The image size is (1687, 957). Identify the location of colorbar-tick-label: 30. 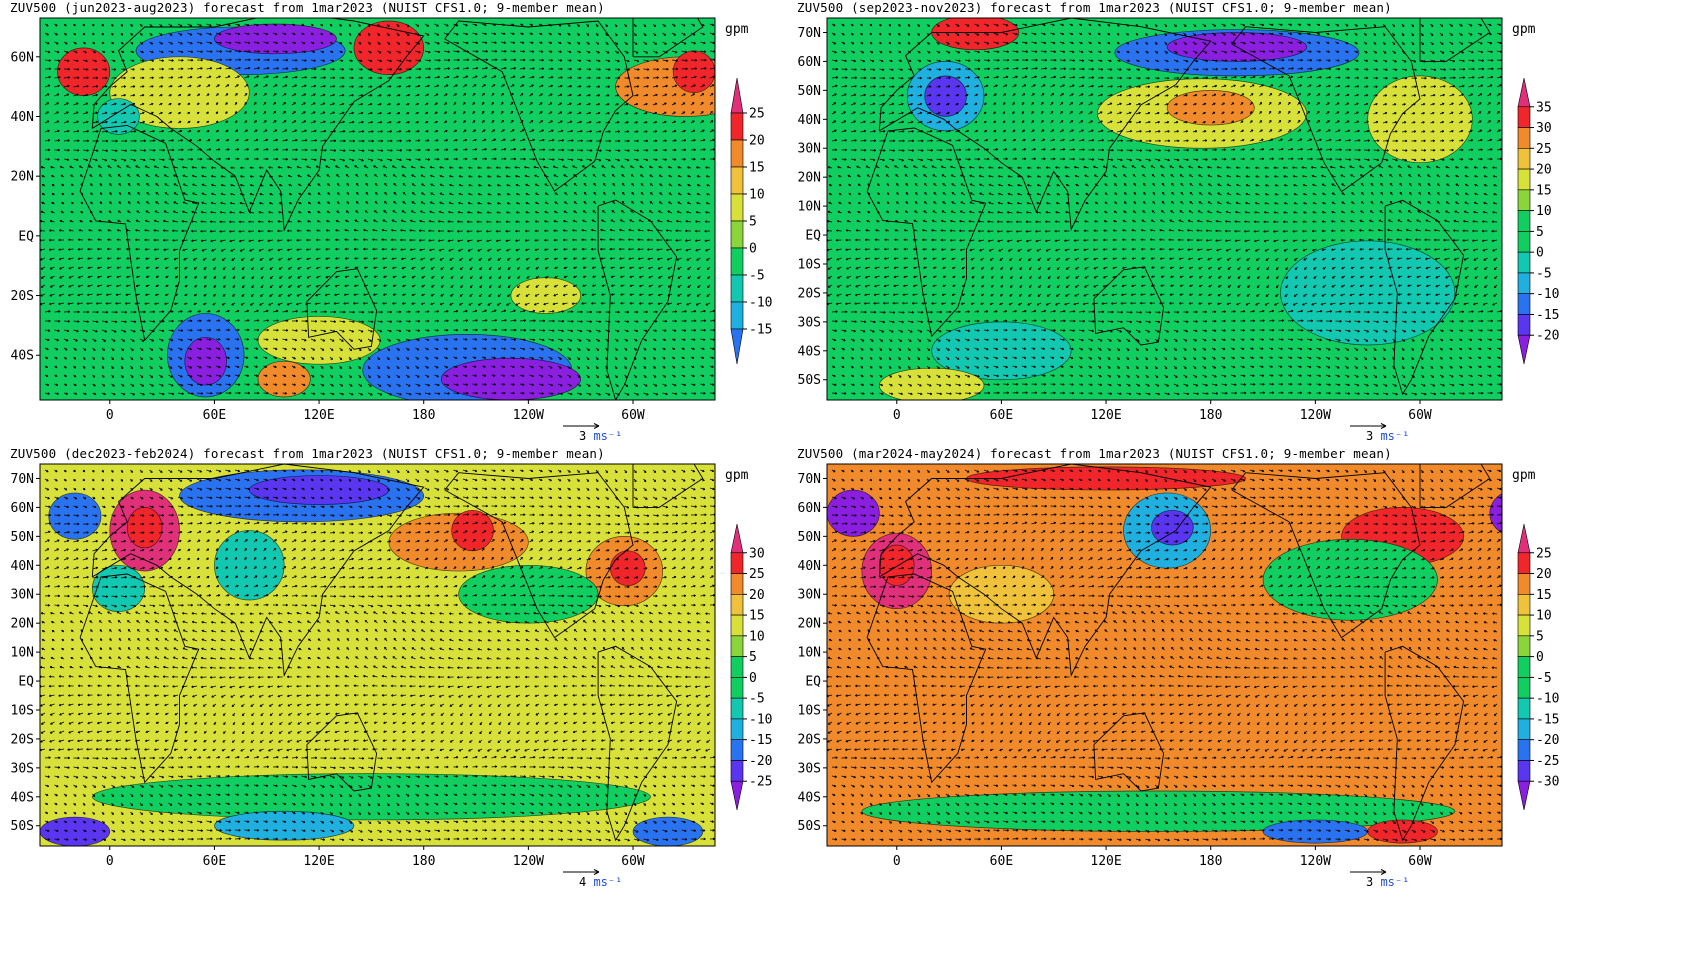
(1544, 128).